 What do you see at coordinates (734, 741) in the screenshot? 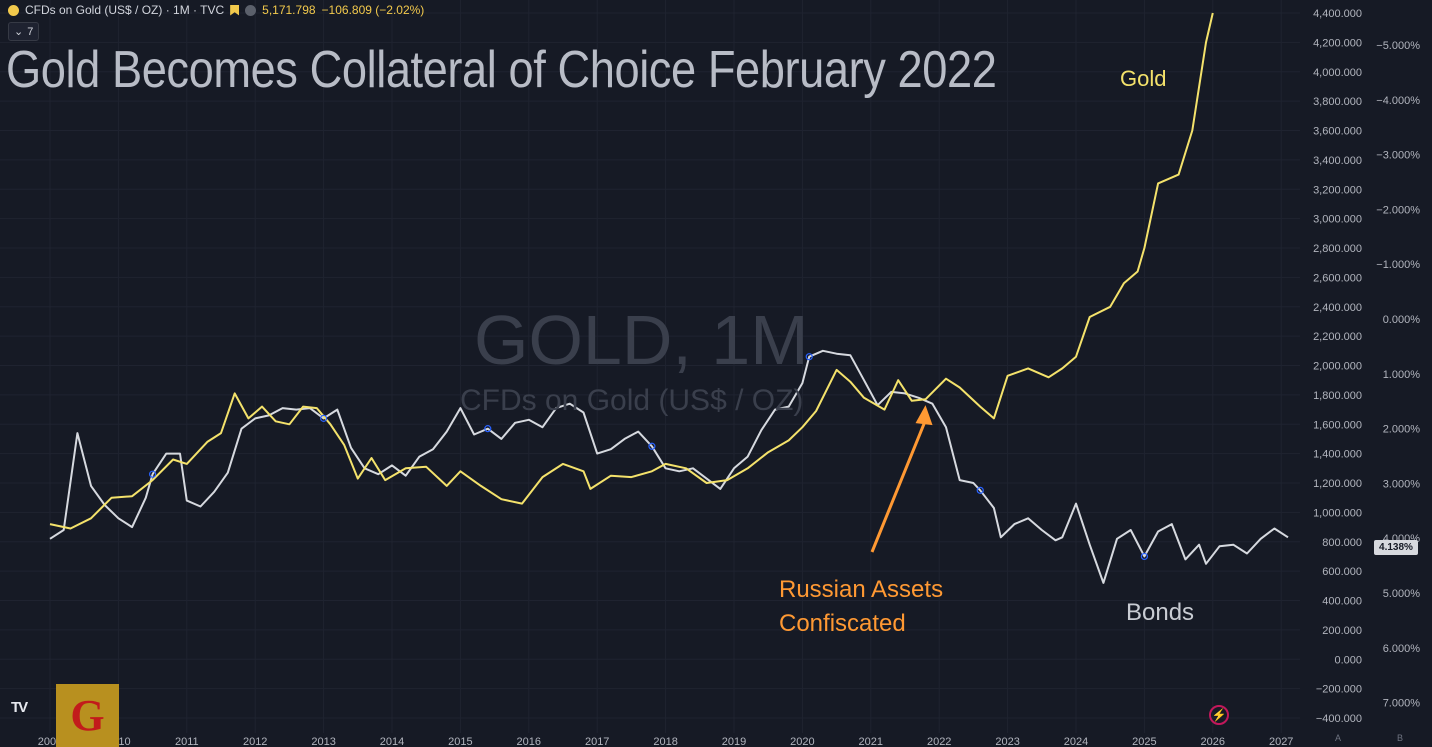
I see `time-tick-label: 2019` at bounding box center [734, 741].